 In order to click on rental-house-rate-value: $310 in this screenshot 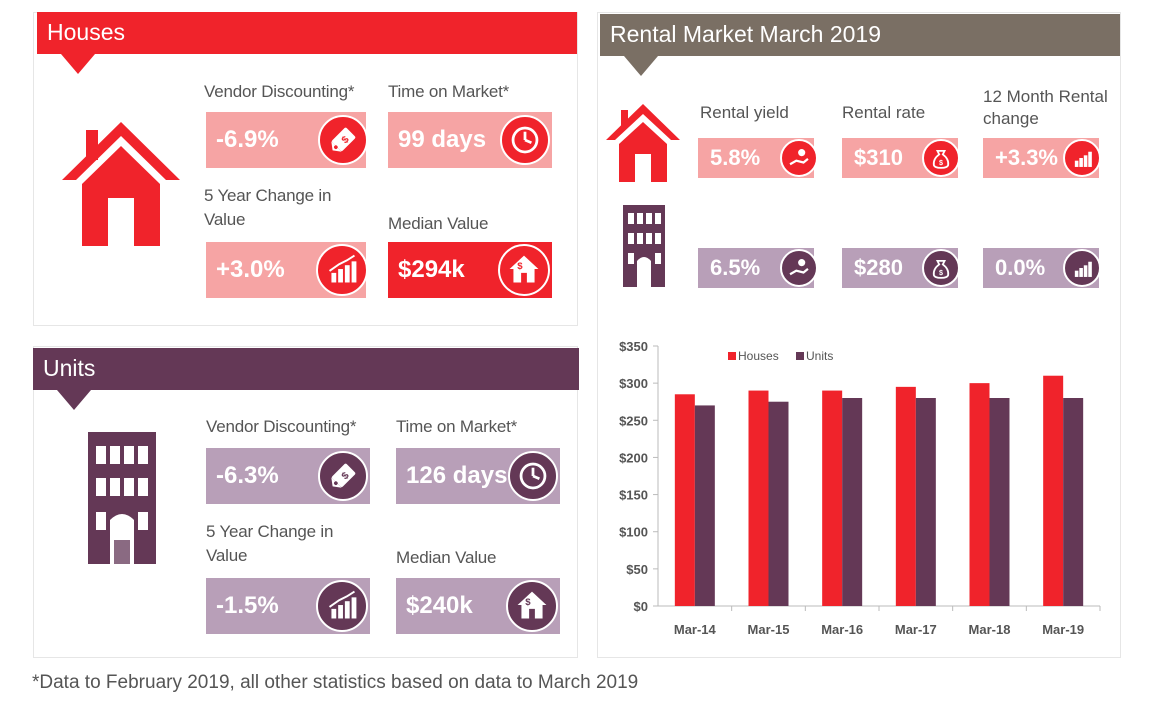, I will do `click(878, 157)`.